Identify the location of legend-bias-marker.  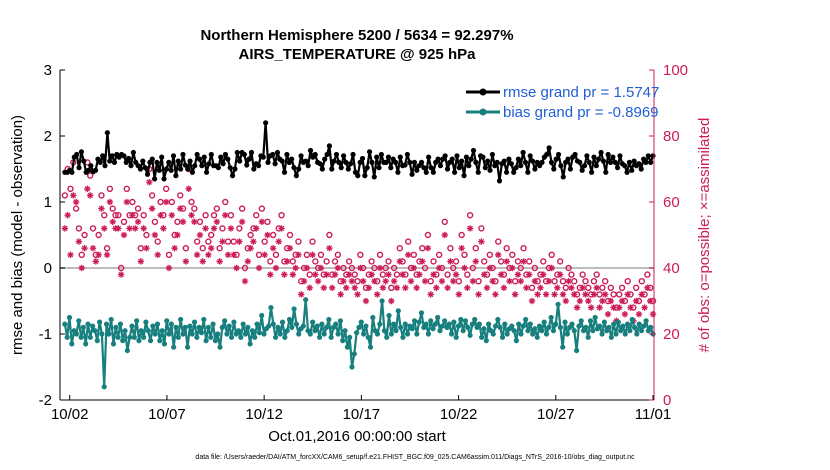
(483, 112).